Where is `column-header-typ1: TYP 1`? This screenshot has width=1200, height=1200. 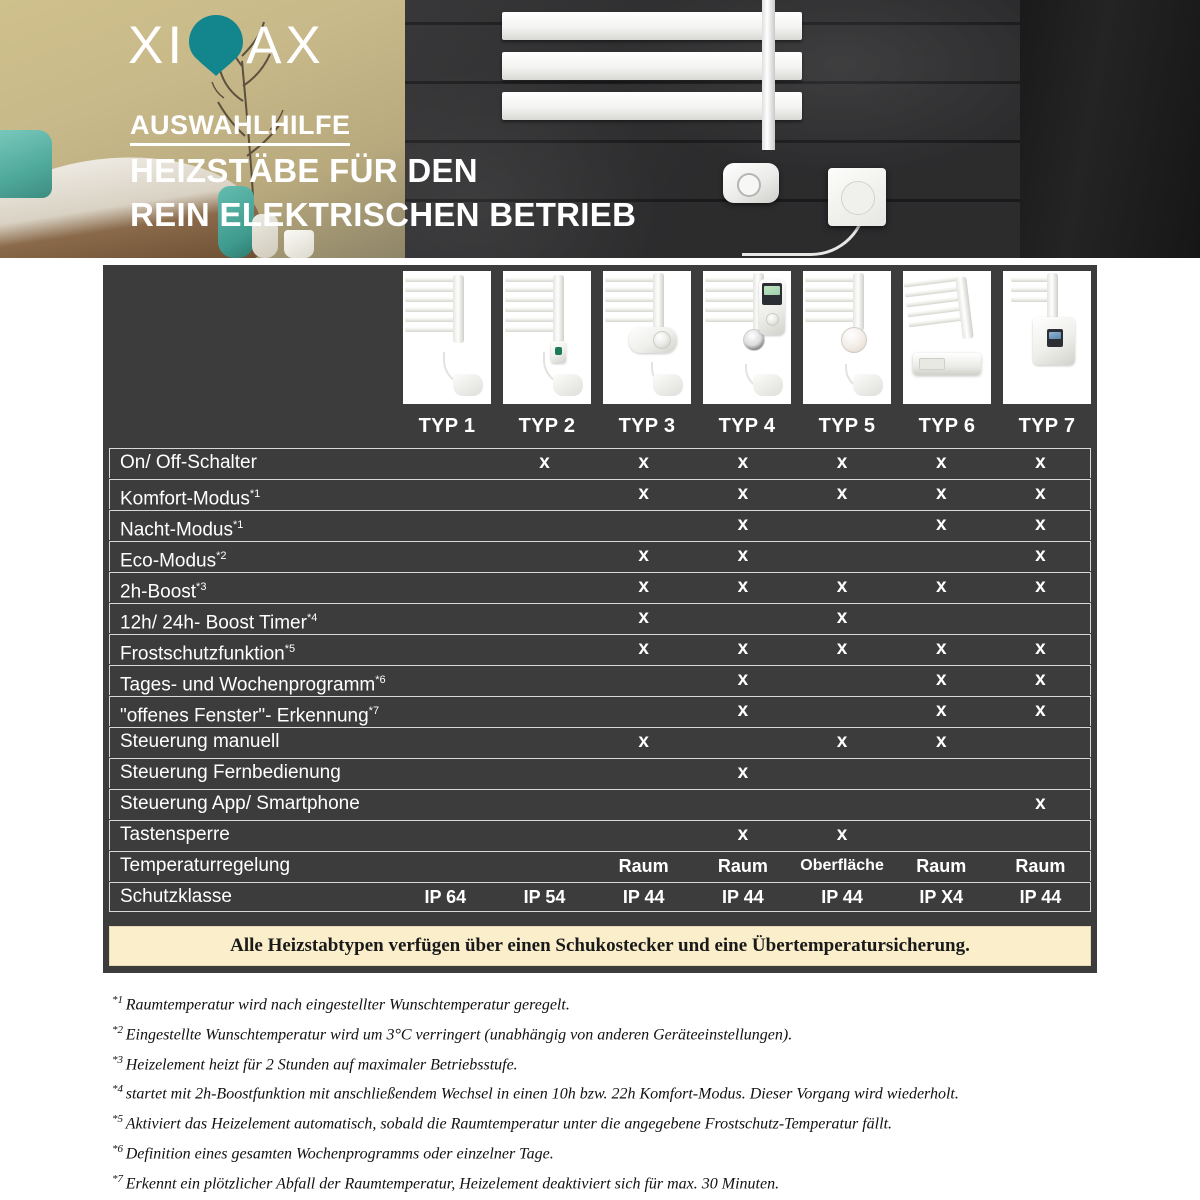 column-header-typ1: TYP 1 is located at coordinates (447, 426).